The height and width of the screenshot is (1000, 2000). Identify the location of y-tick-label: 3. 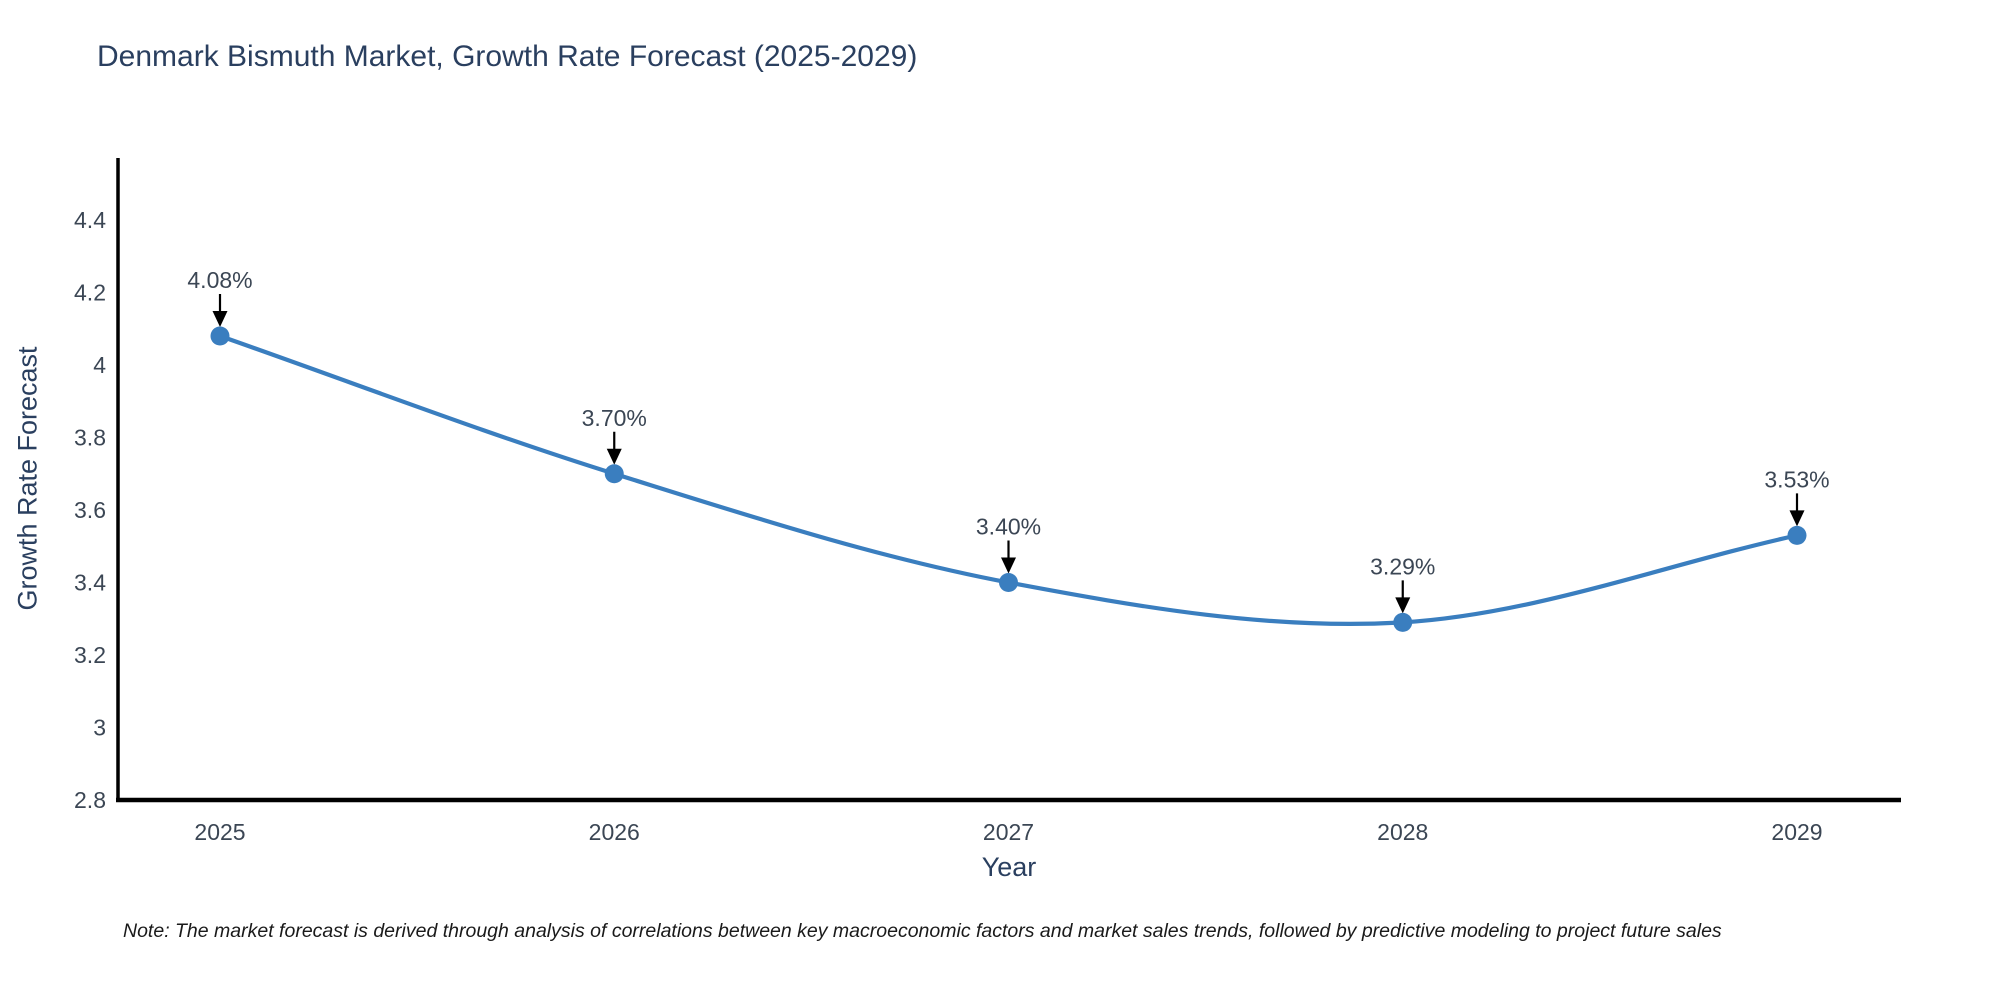
(99, 728).